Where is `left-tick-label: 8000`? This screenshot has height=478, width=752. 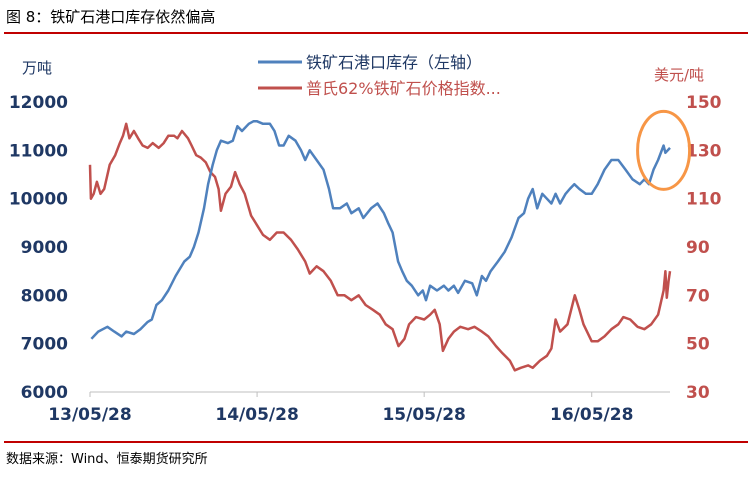
left-tick-label: 8000 is located at coordinates (44, 296).